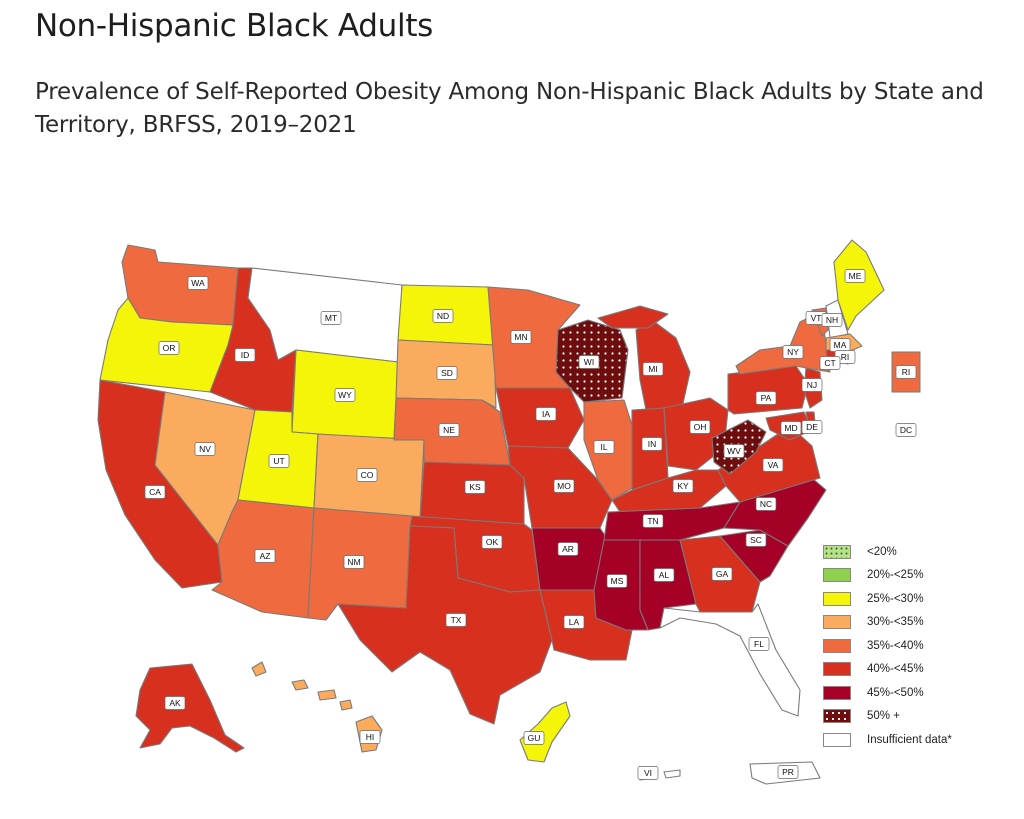 The height and width of the screenshot is (819, 1024). What do you see at coordinates (603, 447) in the screenshot?
I see `svg-text: IL` at bounding box center [603, 447].